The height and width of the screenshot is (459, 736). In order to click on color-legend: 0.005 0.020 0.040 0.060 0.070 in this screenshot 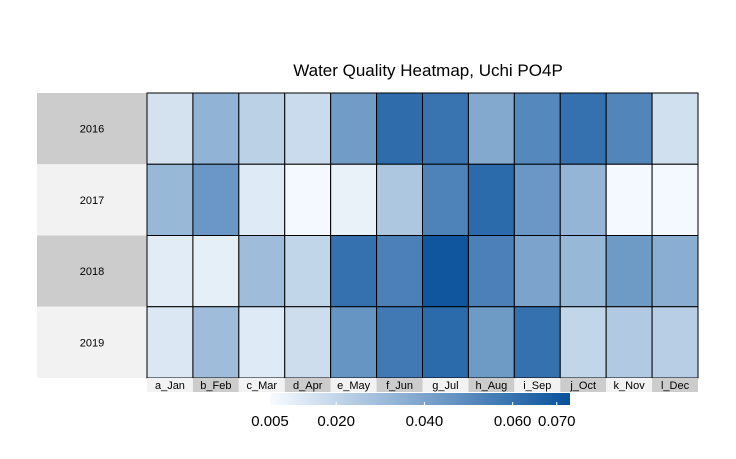, I will do `click(413, 411)`.